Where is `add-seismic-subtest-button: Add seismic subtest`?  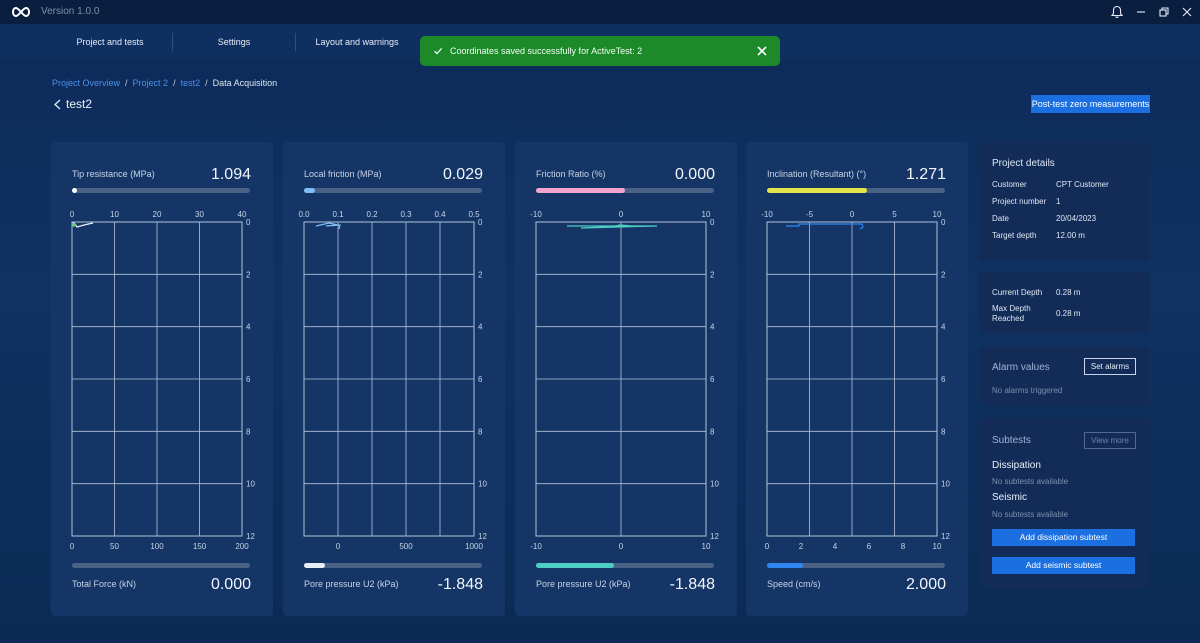
add-seismic-subtest-button: Add seismic subtest is located at coordinates (1063, 565).